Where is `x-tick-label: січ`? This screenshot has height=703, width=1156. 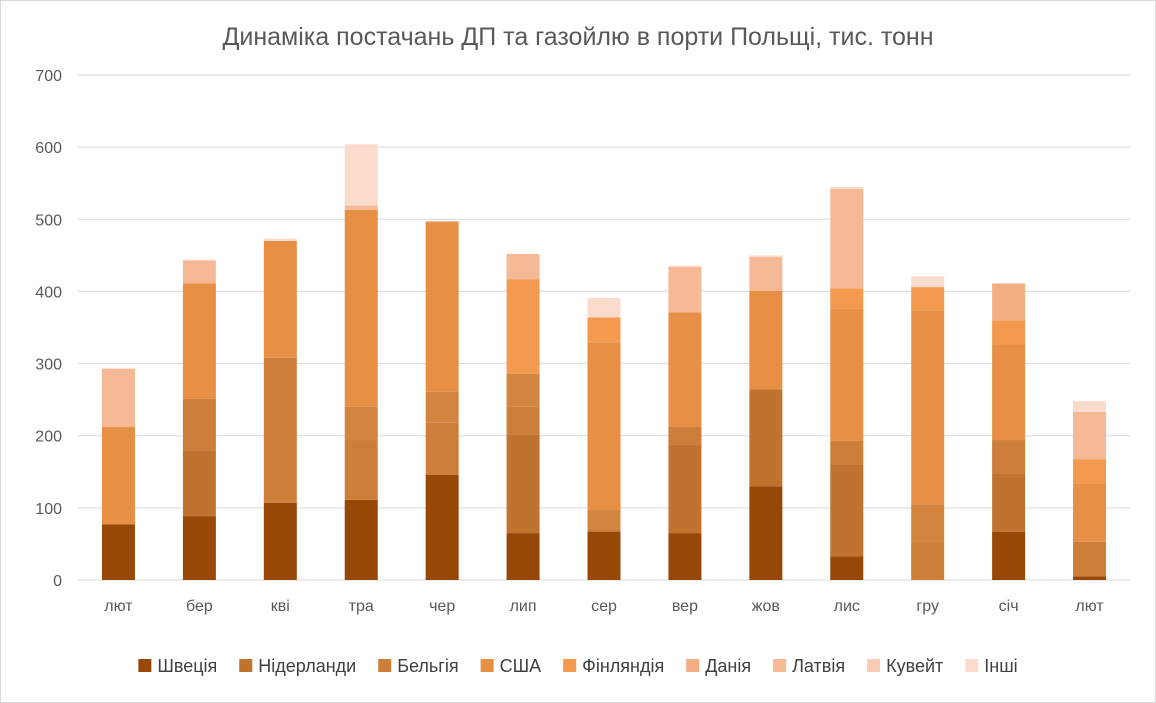
x-tick-label: січ is located at coordinates (1009, 606).